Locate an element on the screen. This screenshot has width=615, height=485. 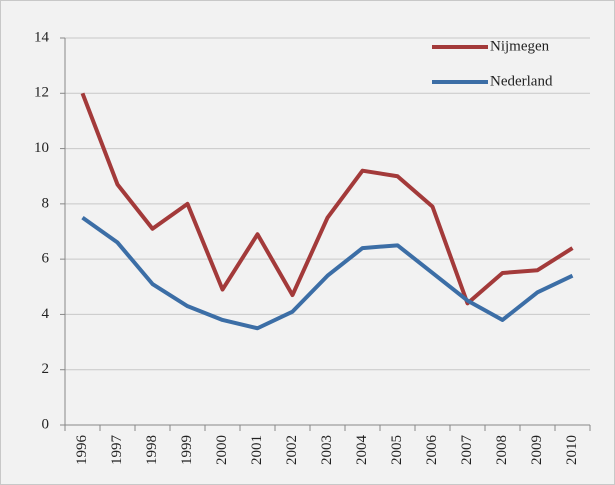
y-tick-label: 2 is located at coordinates (46, 369).